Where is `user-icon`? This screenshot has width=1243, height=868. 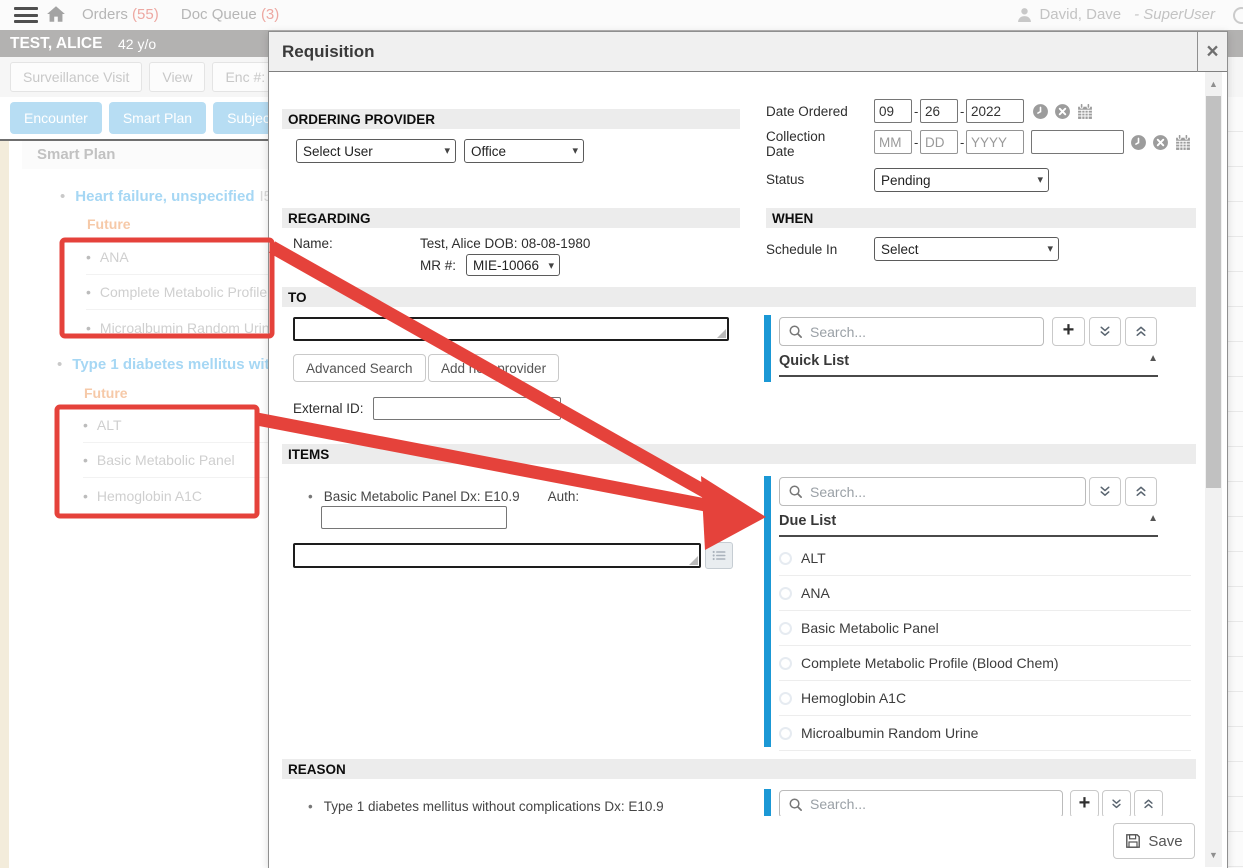 user-icon is located at coordinates (1025, 15).